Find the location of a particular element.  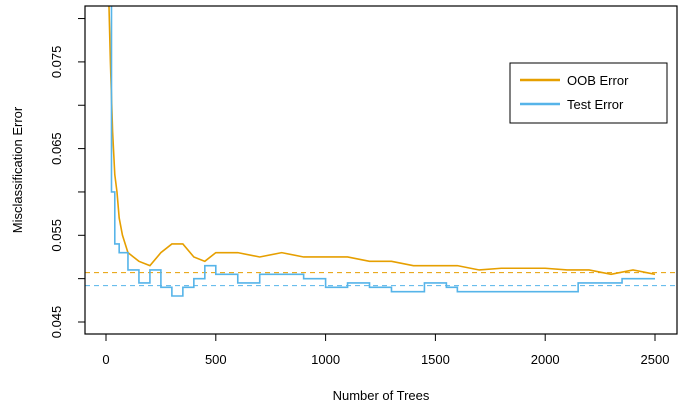

x-axis-label: Number of Trees is located at coordinates (381, 395).